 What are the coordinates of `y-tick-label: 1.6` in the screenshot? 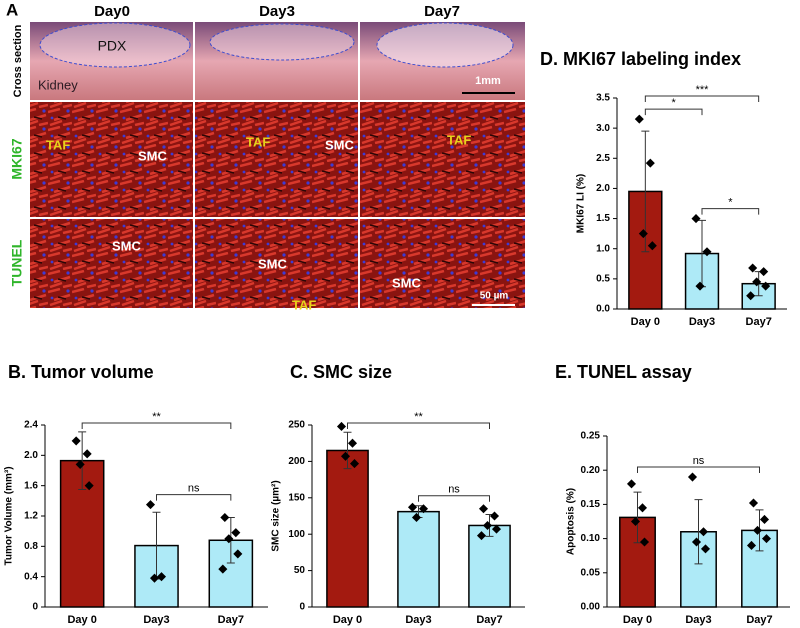 It's located at (31, 485).